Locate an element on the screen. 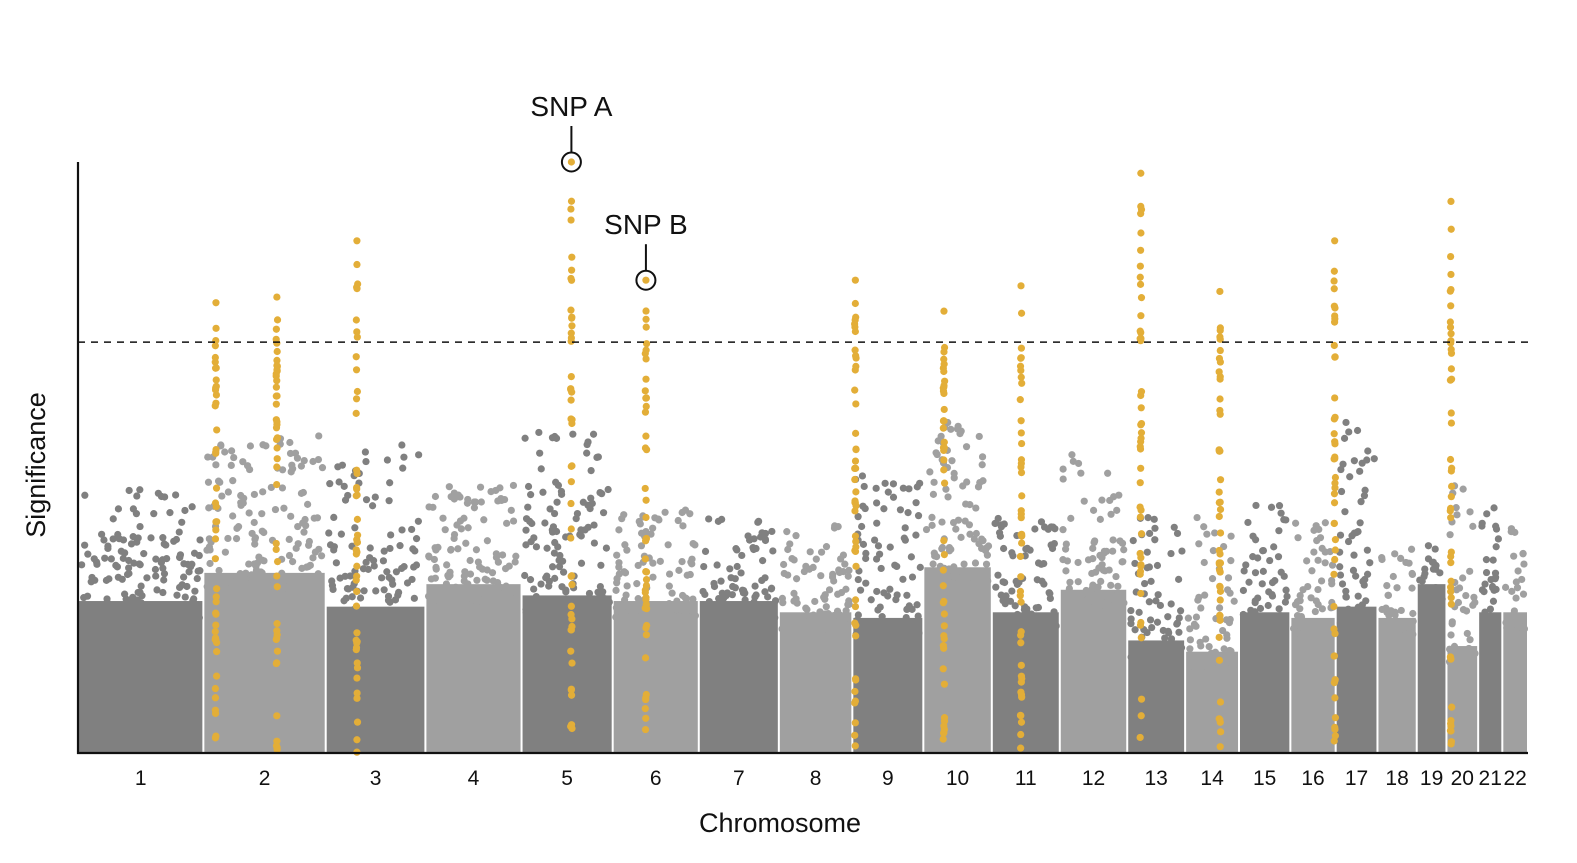 This screenshot has height=863, width=1577. dense-snp-band is located at coordinates (1265, 682).